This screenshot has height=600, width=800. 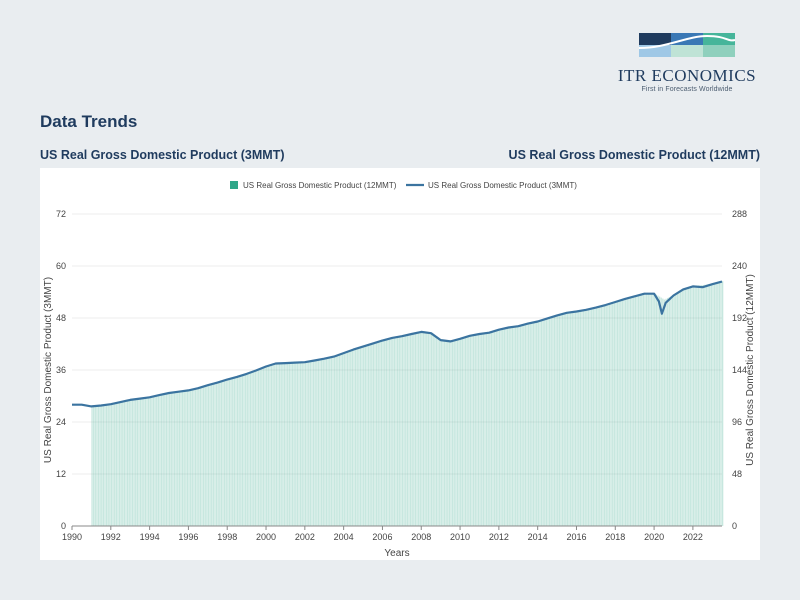 I want to click on y-left-tick-label: 72, so click(x=61, y=214).